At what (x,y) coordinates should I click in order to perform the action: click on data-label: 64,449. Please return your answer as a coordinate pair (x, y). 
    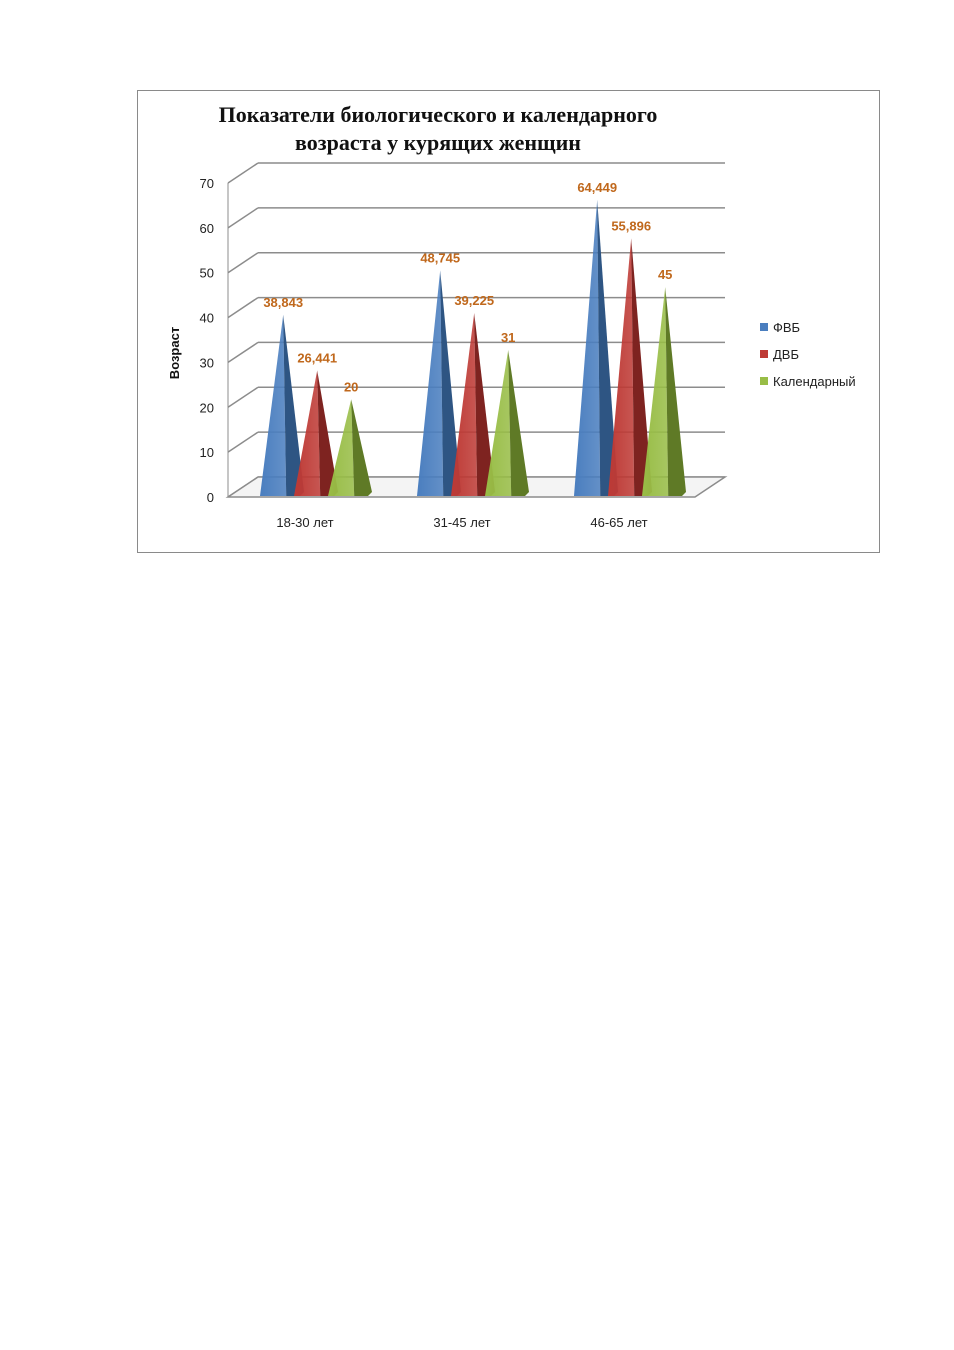
    Looking at the image, I should click on (597, 187).